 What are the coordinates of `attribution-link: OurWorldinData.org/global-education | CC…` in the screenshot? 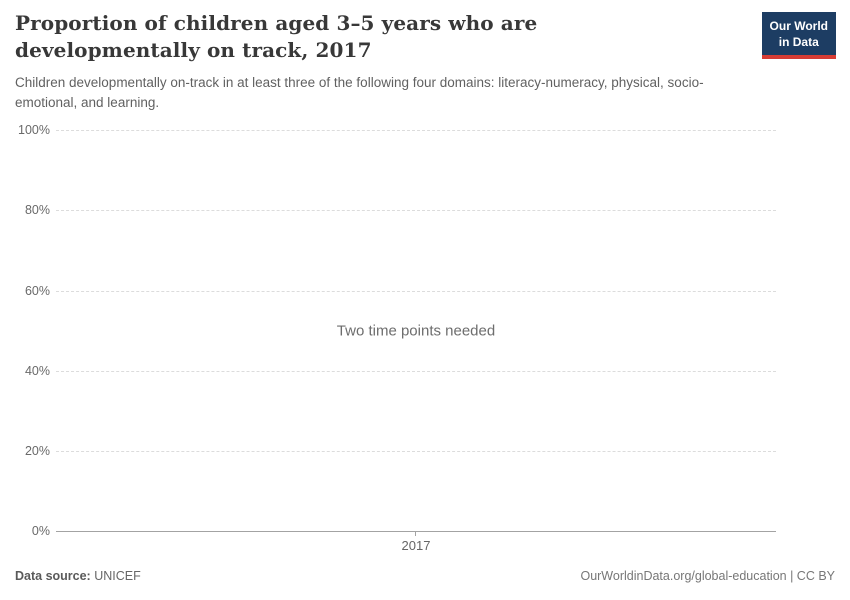 It's located at (707, 576).